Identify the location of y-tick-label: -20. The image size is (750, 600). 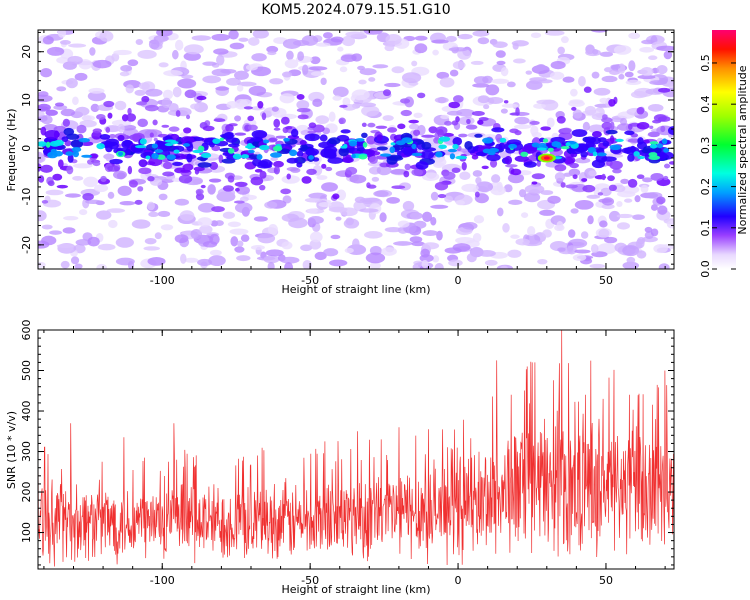
(26, 245).